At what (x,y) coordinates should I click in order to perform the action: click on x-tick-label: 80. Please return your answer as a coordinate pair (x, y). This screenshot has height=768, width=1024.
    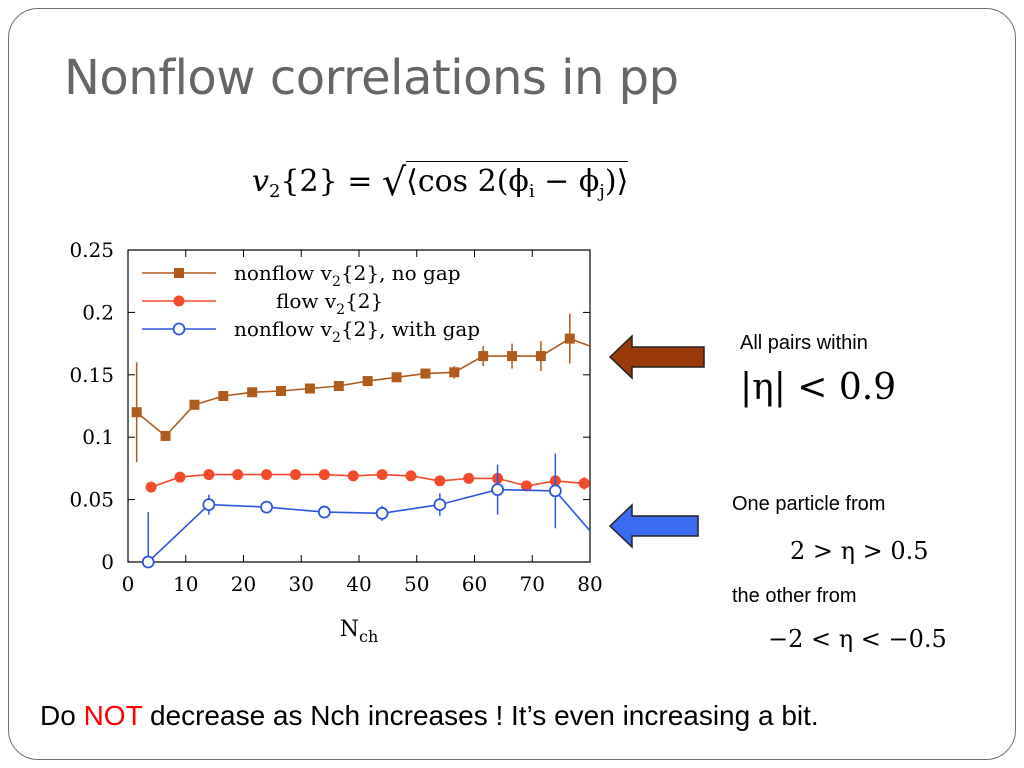
    Looking at the image, I should click on (589, 584).